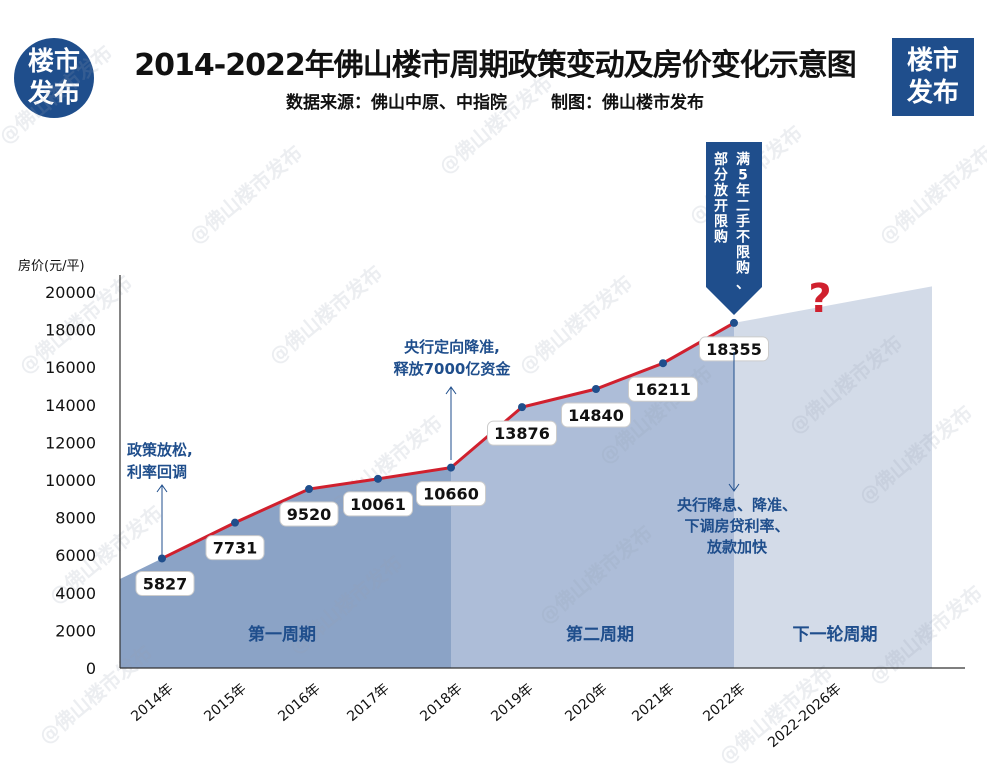  I want to click on data-label: 9520, so click(309, 514).